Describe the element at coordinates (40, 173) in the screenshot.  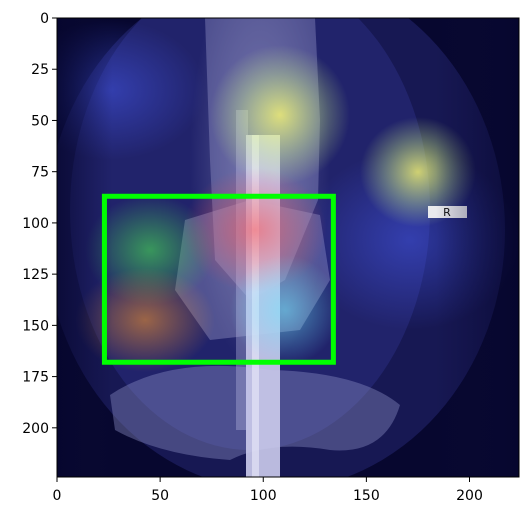
I see `y-tick-label: 75` at that location.